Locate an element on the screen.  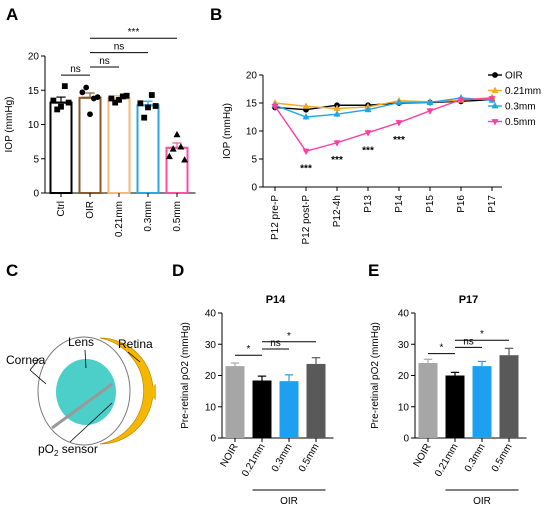
x-tick-label-b-1: P12 post-P is located at coordinates (306, 220).